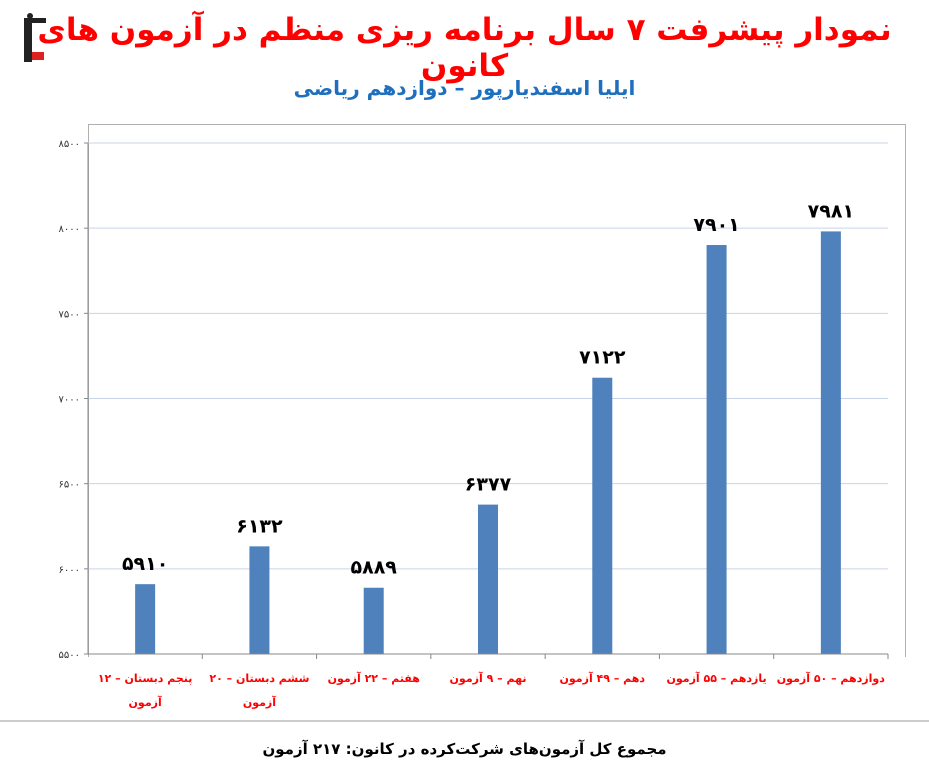  What do you see at coordinates (69, 144) in the screenshot?
I see `y-tick-label: ۸۵۰۰` at bounding box center [69, 144].